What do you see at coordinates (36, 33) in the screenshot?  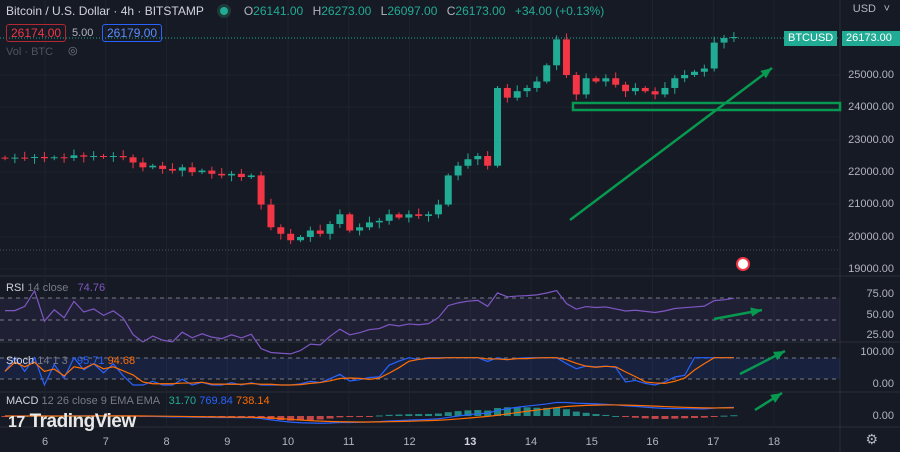 I see `sell-button: 26174.00` at bounding box center [36, 33].